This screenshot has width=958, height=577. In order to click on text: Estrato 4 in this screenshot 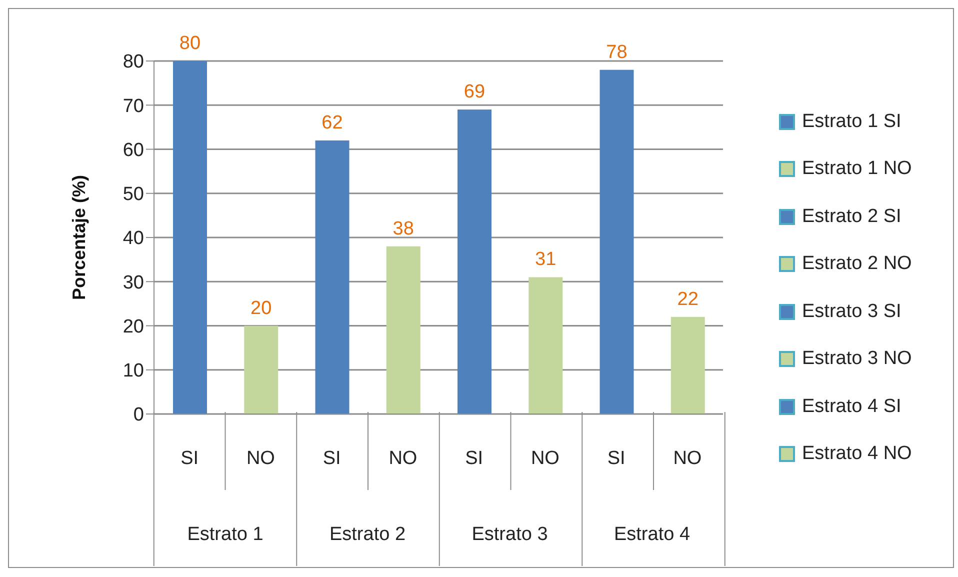, I will do `click(652, 534)`.